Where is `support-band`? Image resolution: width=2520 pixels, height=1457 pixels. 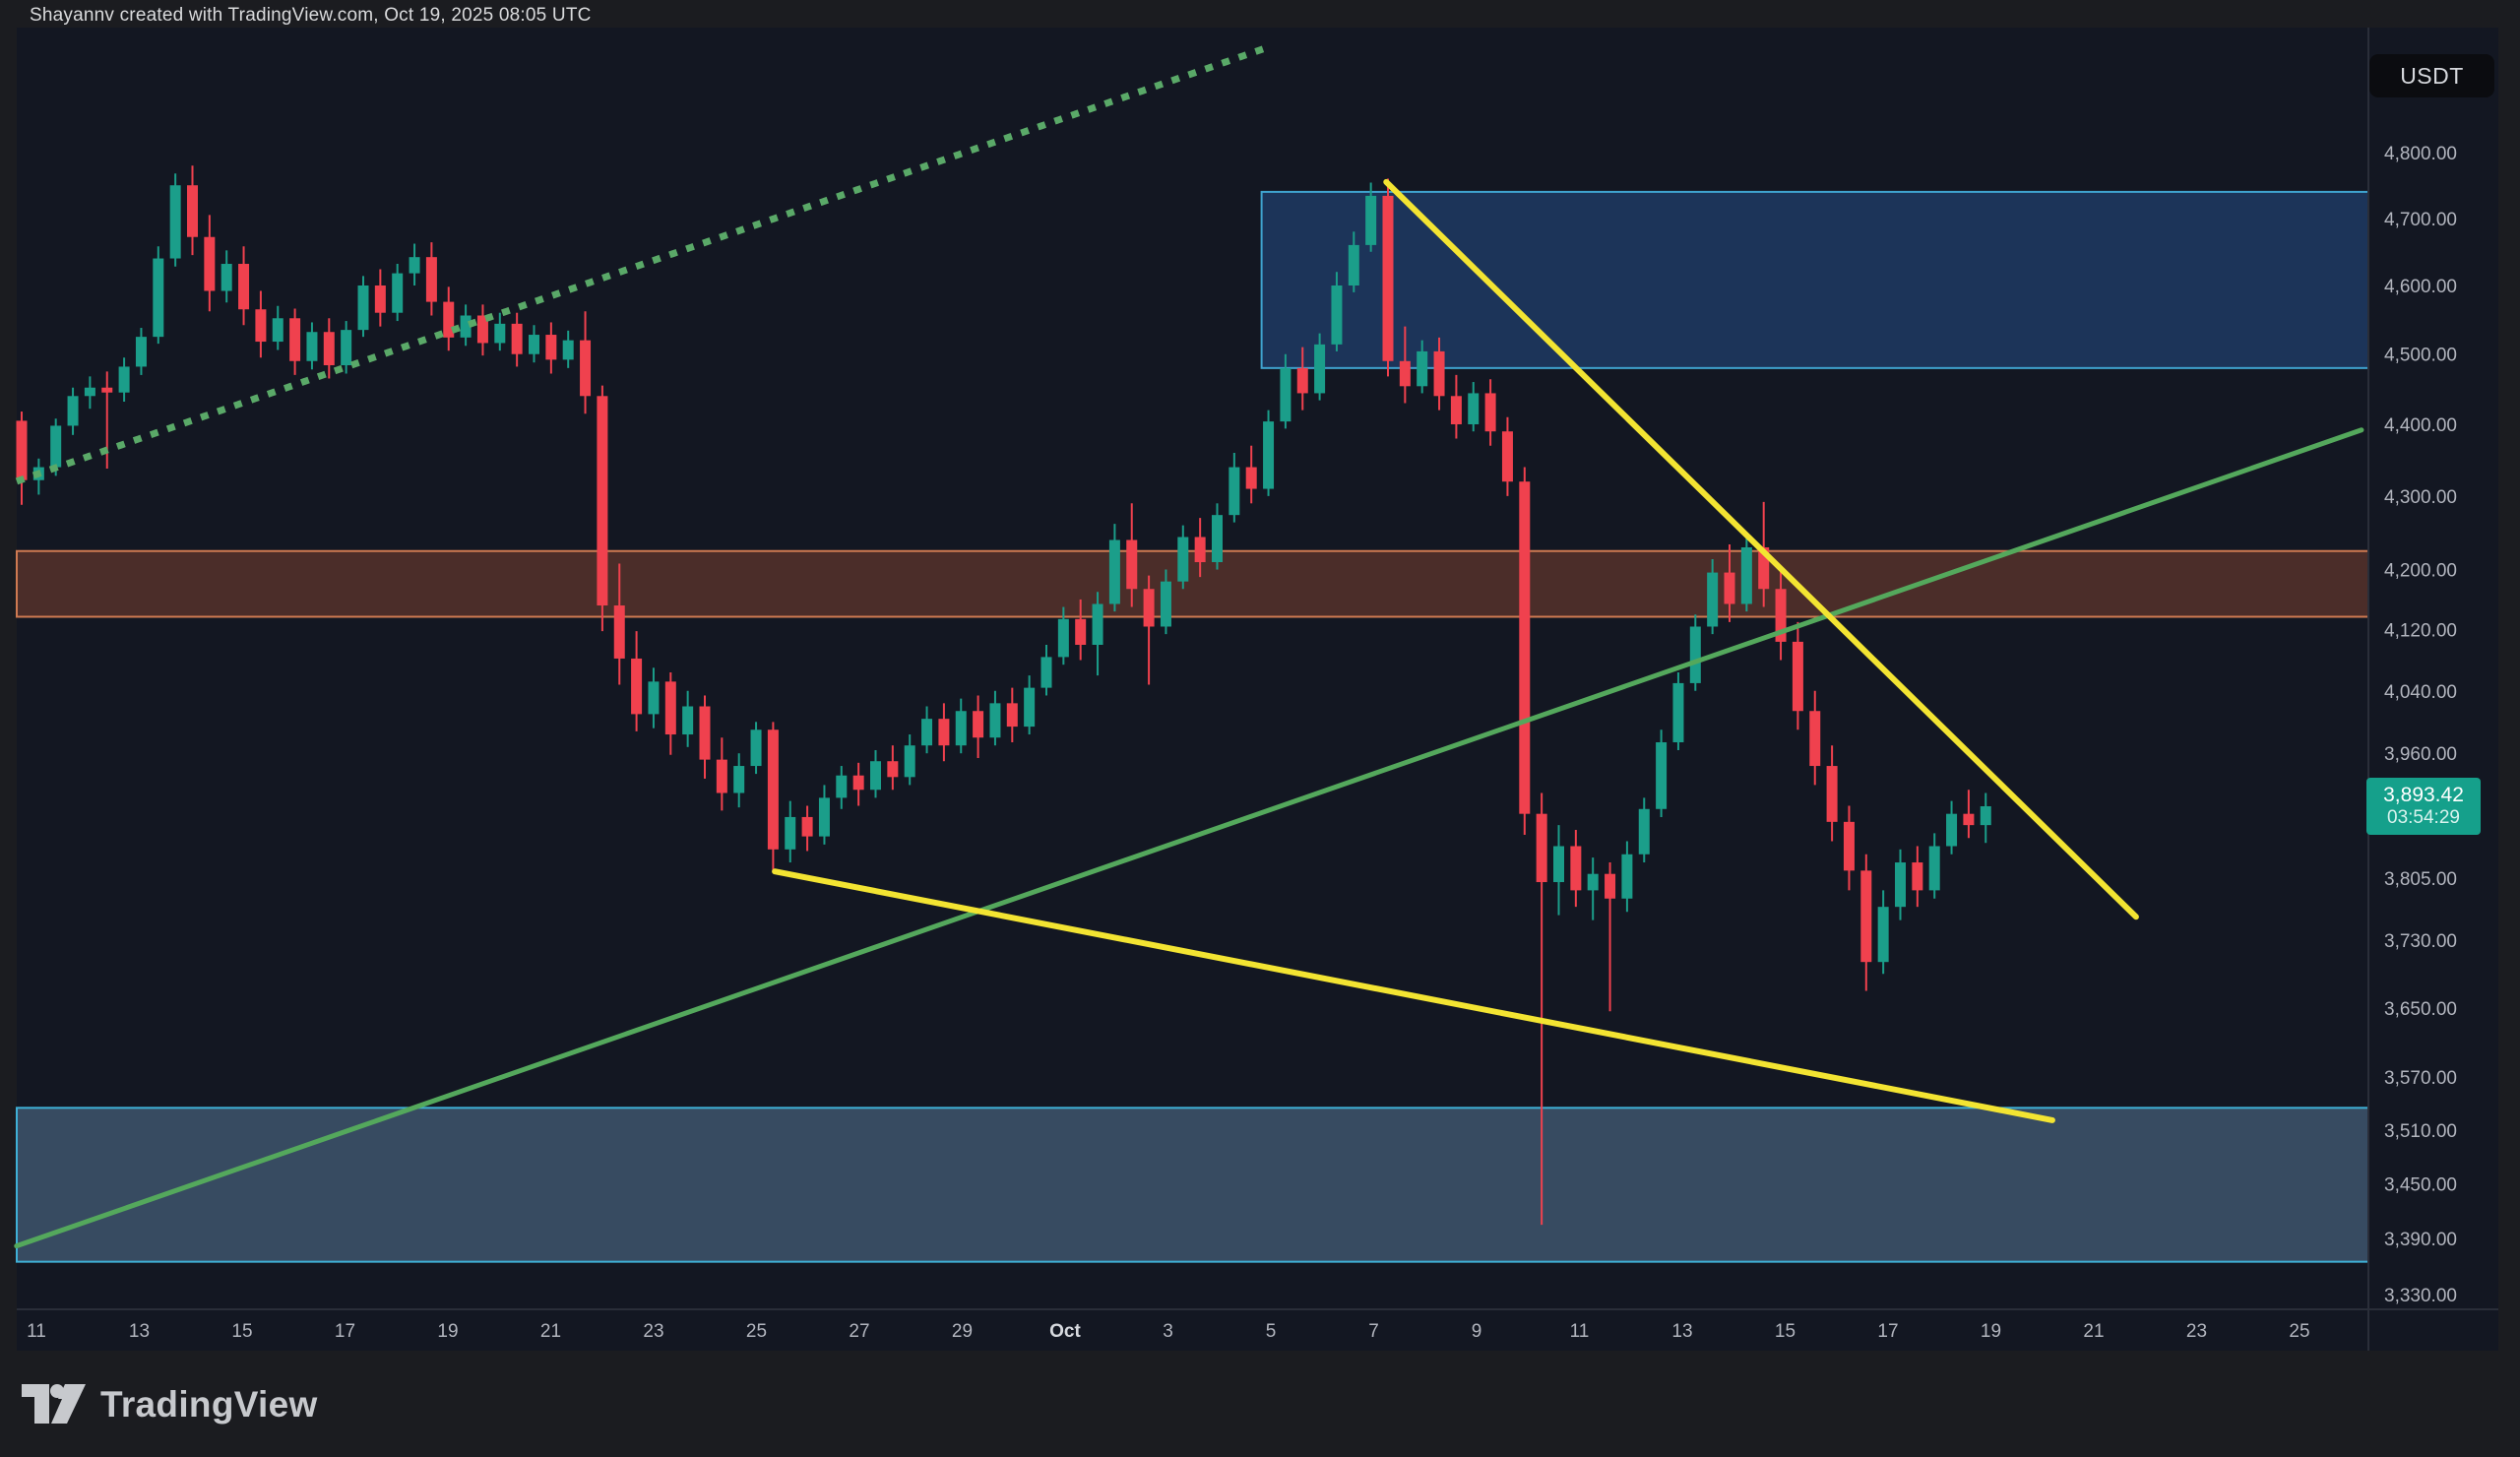 support-band is located at coordinates (1192, 1185).